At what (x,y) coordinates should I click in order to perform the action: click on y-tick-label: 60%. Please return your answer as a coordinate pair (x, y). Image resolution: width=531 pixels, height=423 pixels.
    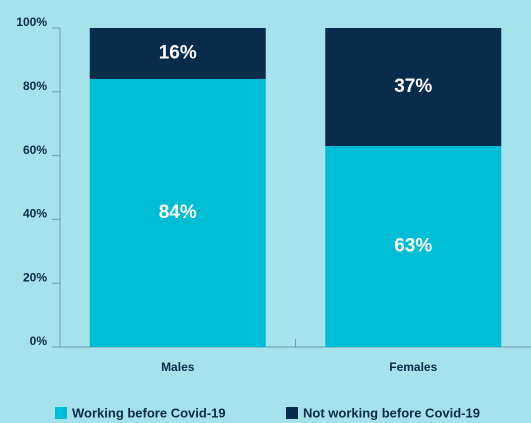
    Looking at the image, I should click on (35, 150).